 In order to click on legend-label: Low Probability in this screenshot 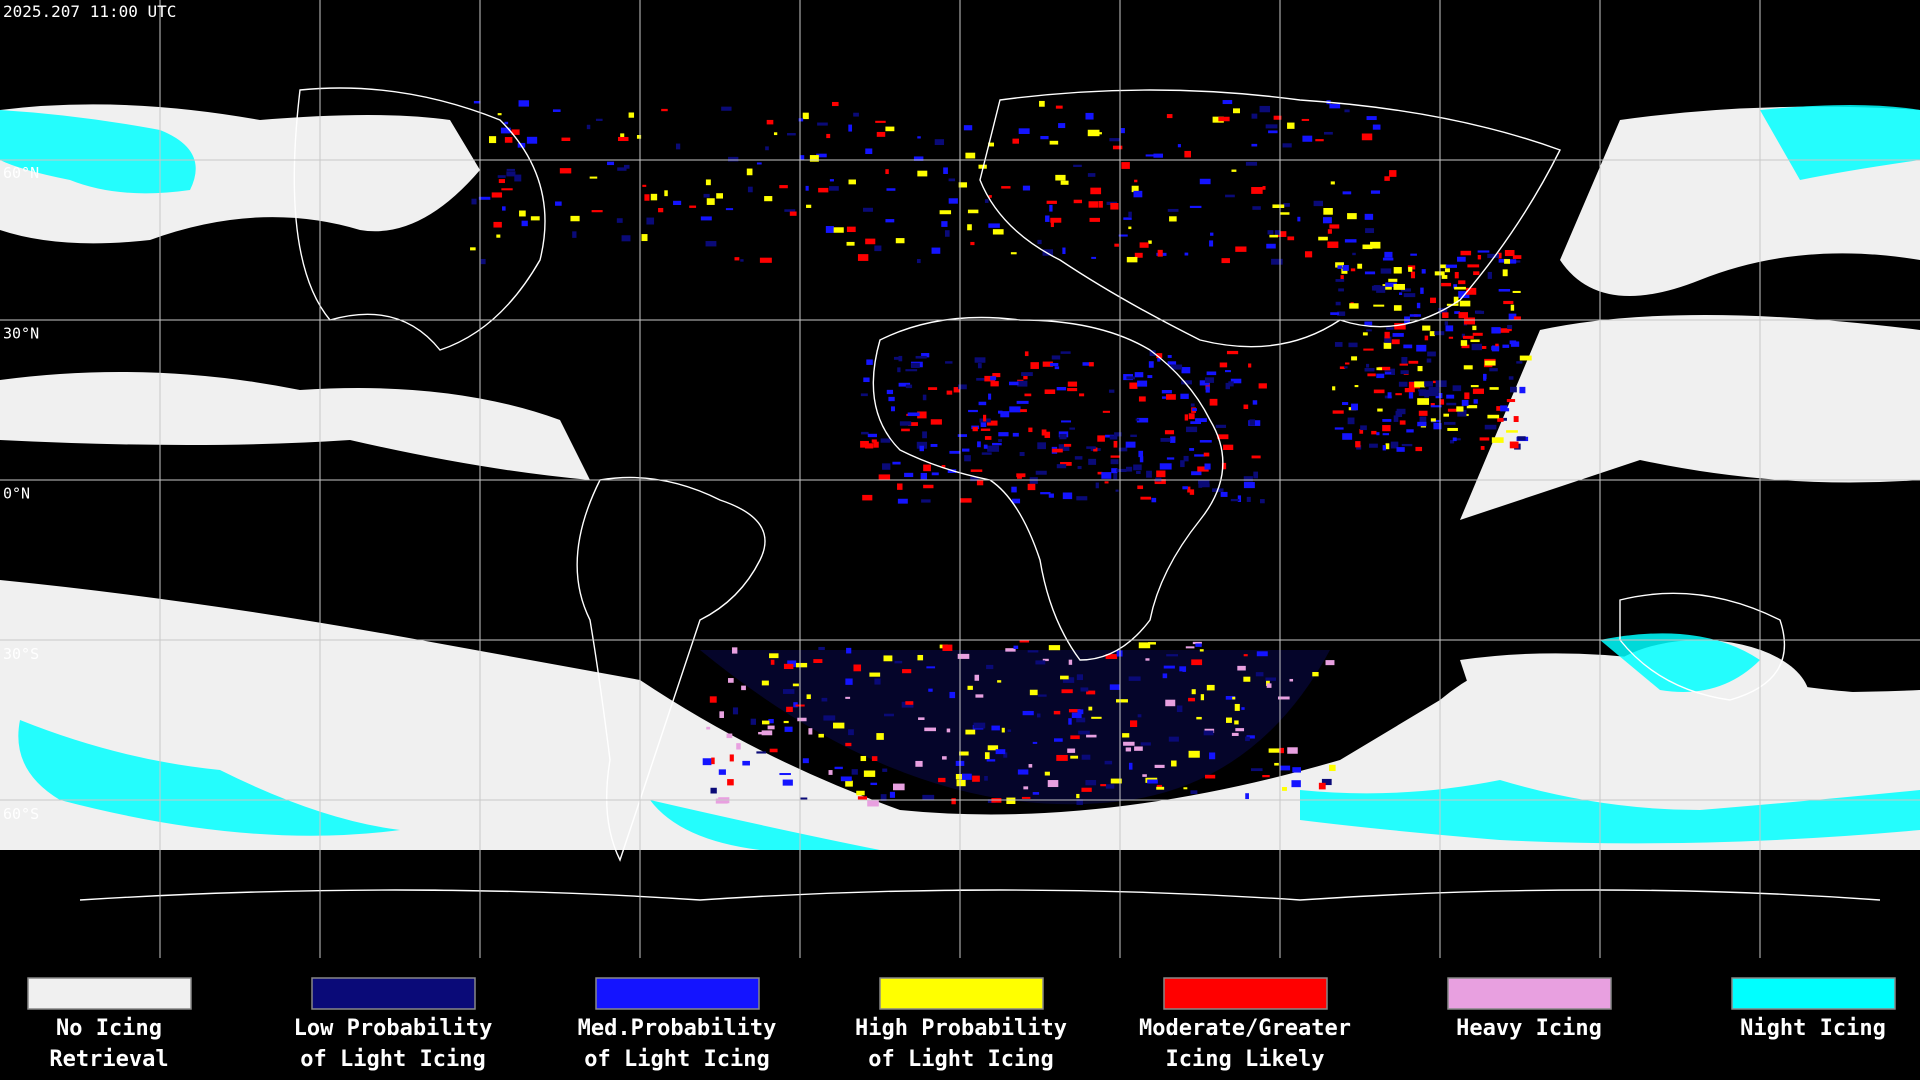, I will do `click(393, 1028)`.